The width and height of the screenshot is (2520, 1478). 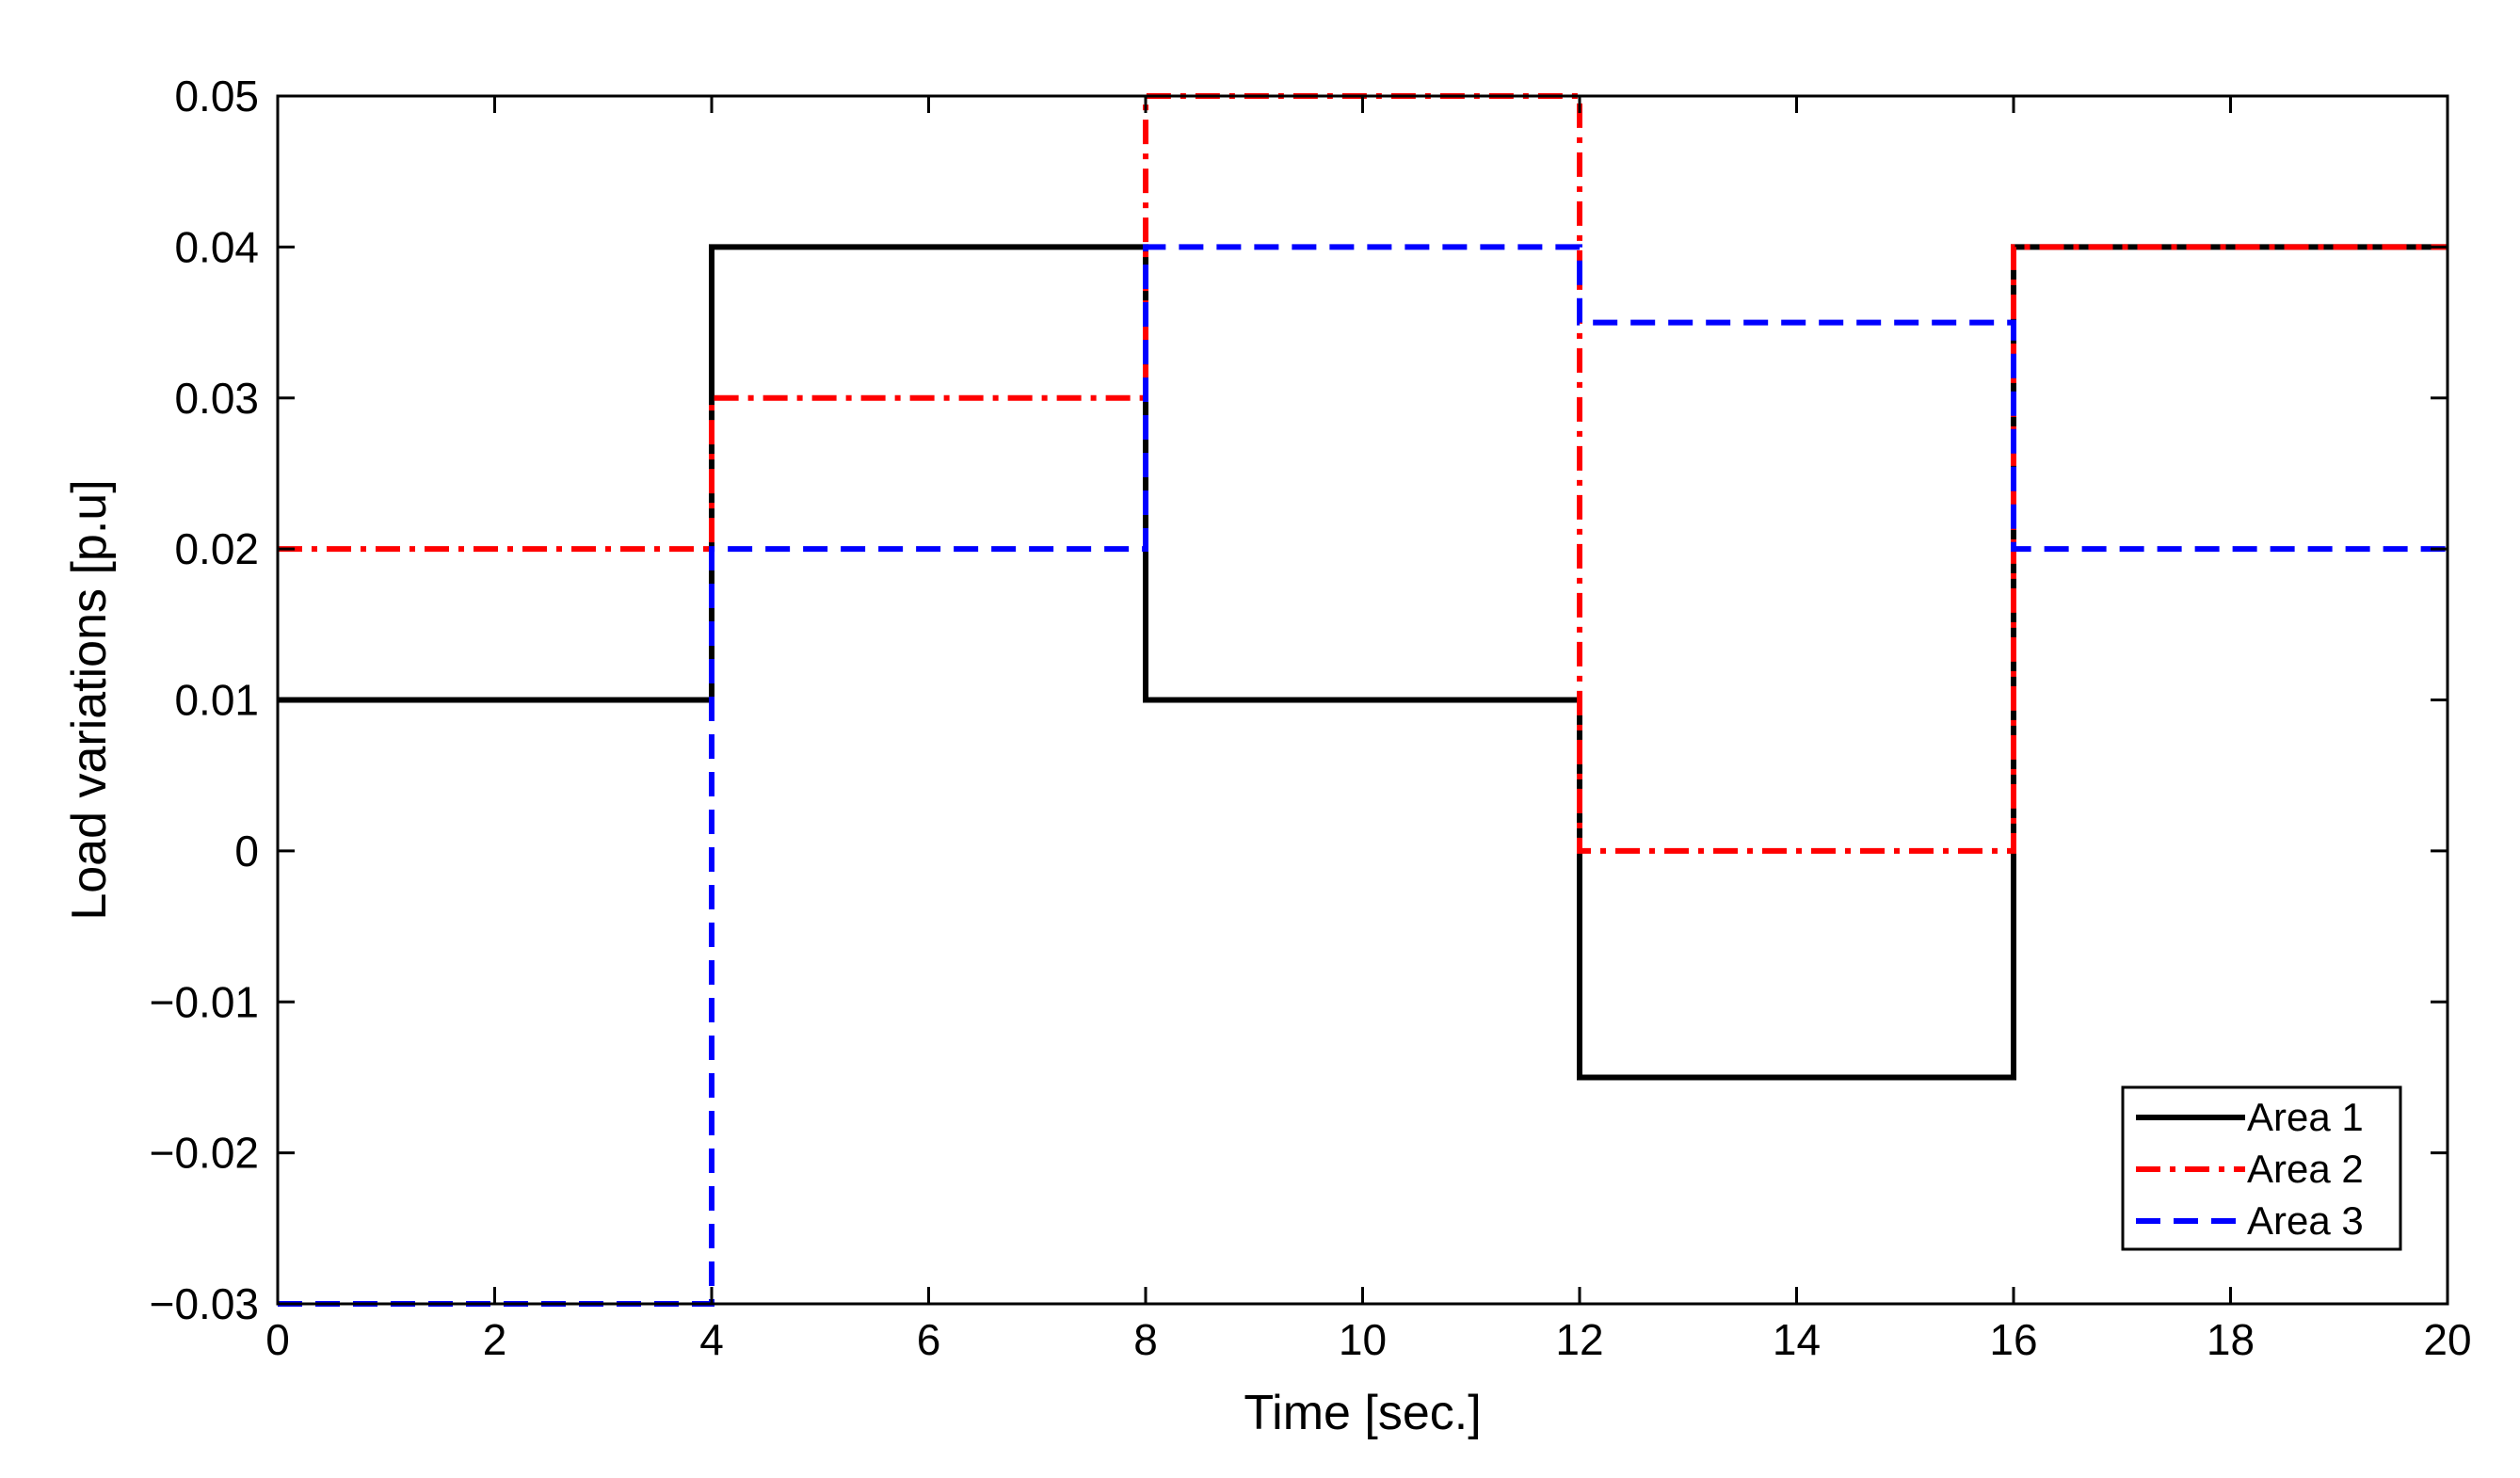 What do you see at coordinates (89, 699) in the screenshot?
I see `y-axis-title: Load variations [p.u]` at bounding box center [89, 699].